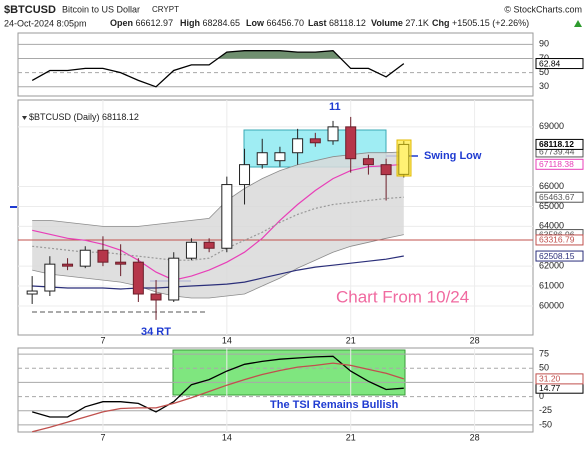 Image resolution: width=586 pixels, height=449 pixels. What do you see at coordinates (550, 388) in the screenshot?
I see `value-box-label: 14.77` at bounding box center [550, 388].